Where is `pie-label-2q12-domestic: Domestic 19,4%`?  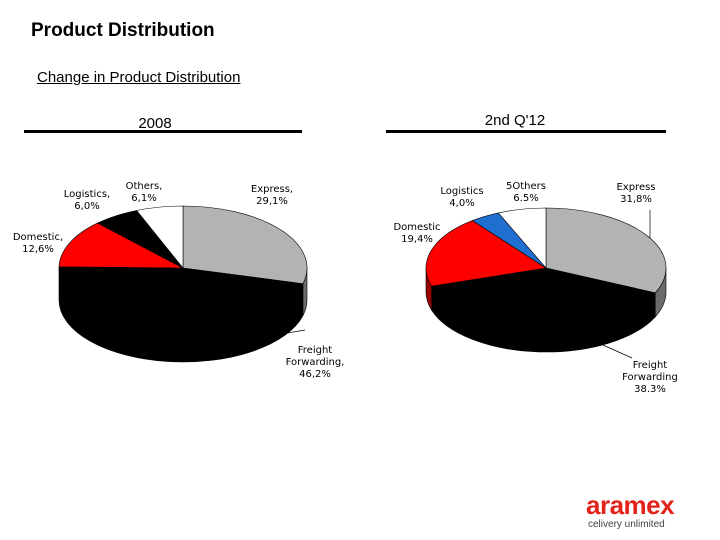 pie-label-2q12-domestic: Domestic 19,4% is located at coordinates (416, 233).